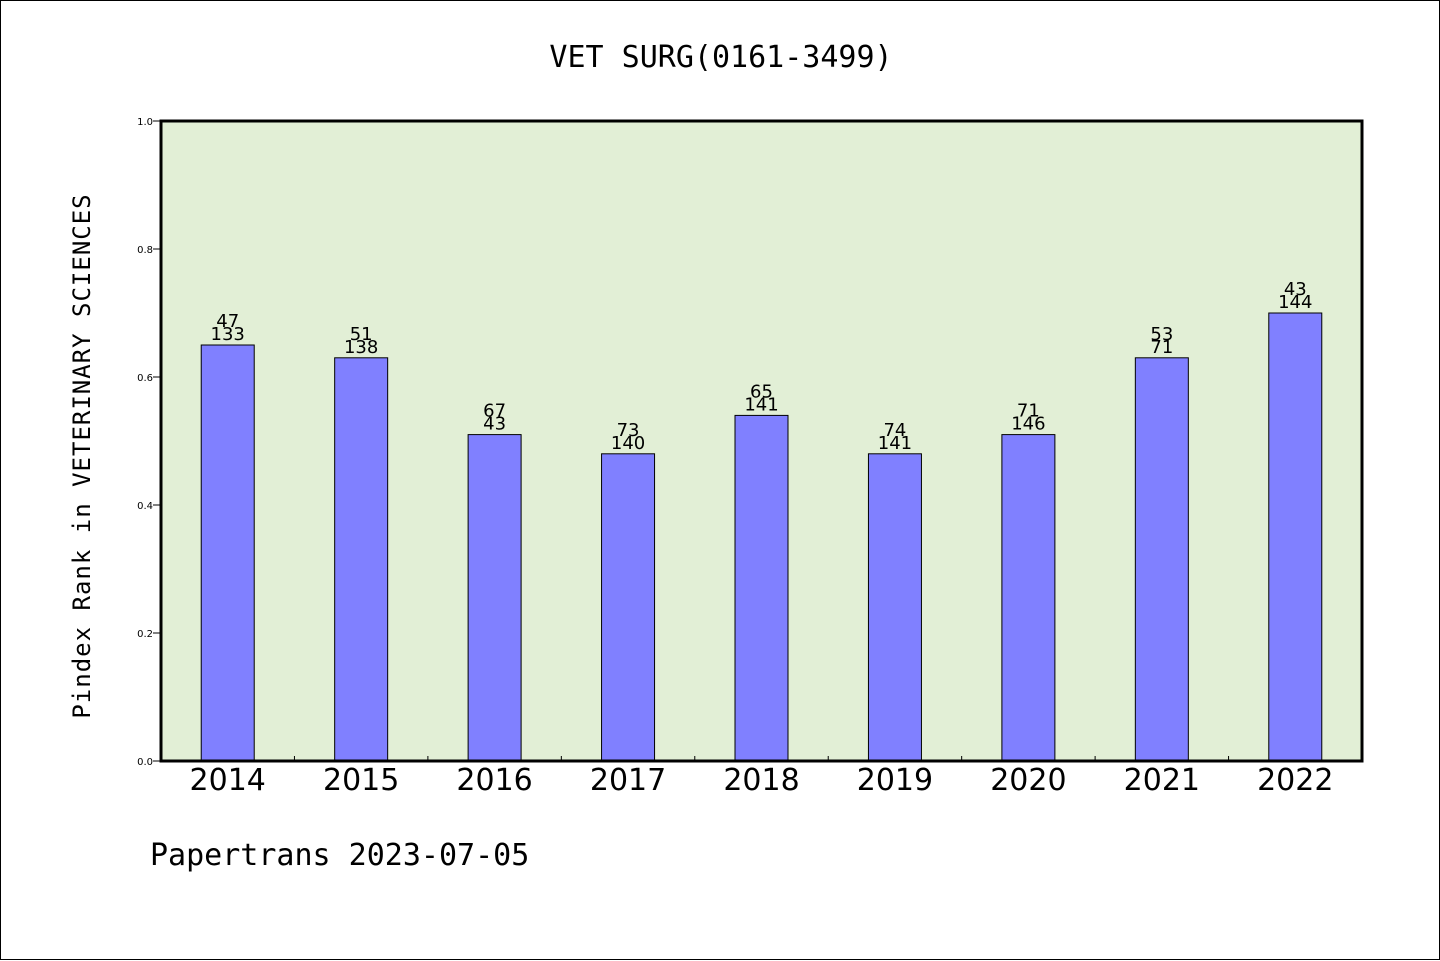 This screenshot has height=961, width=1440. Describe the element at coordinates (1295, 289) in the screenshot. I see `data-label-top: 43` at that location.